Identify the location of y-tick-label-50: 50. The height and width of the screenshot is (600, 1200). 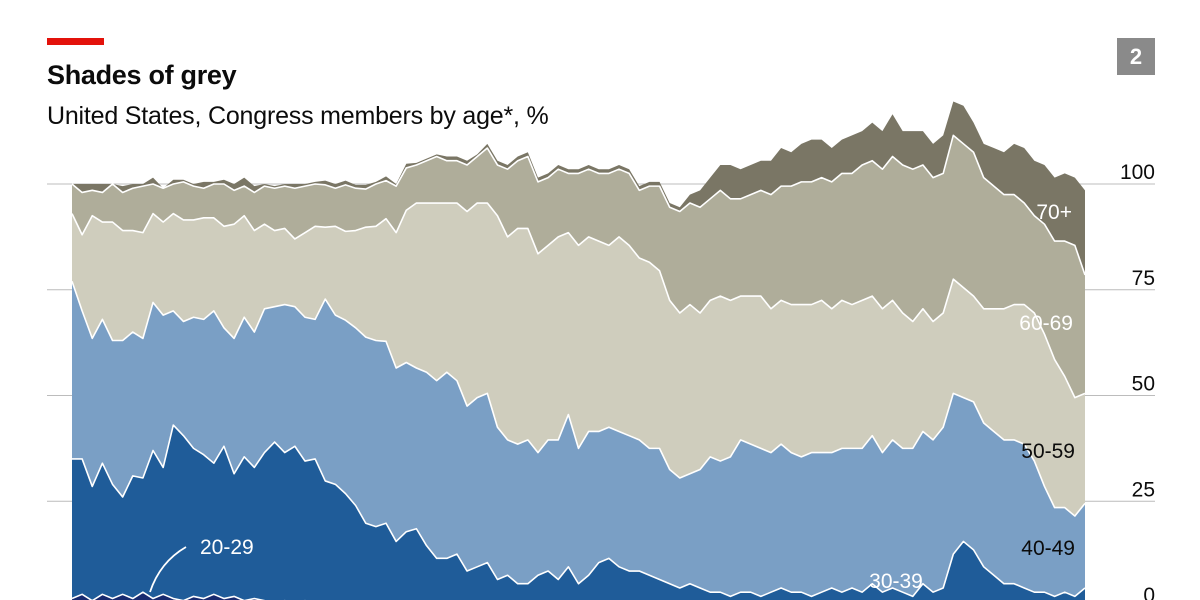
(1143, 384).